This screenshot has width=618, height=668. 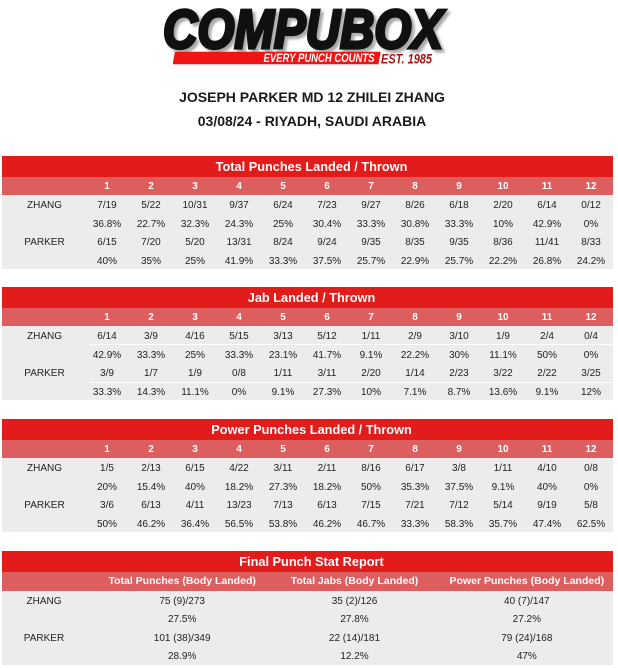 What do you see at coordinates (304, 30) in the screenshot?
I see `svg-text: COMPUBOX` at bounding box center [304, 30].